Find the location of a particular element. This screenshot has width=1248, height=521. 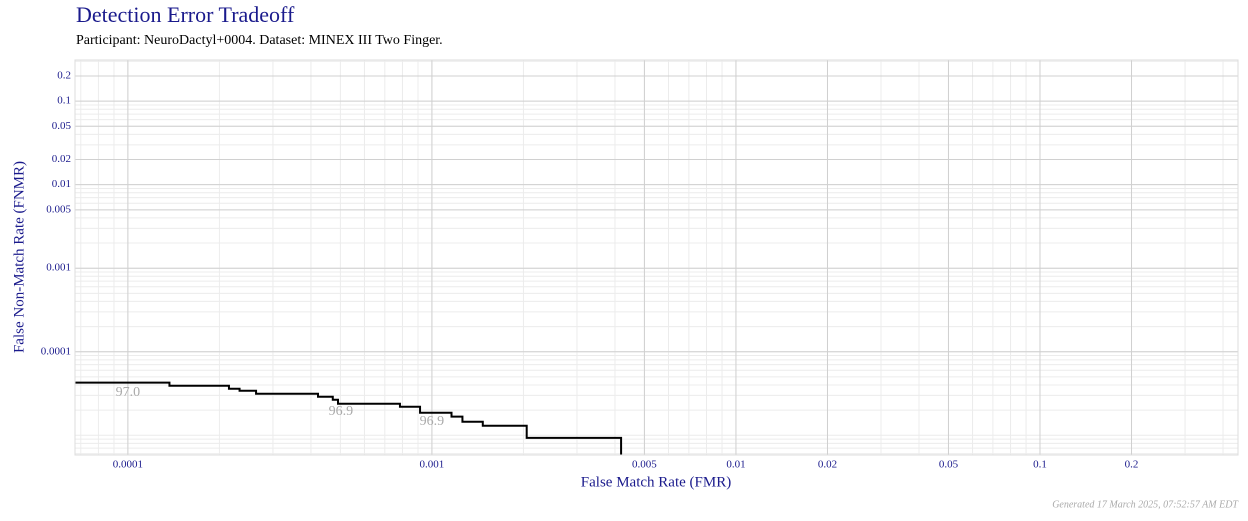

y-tick-label: 0.001 is located at coordinates (58, 268).